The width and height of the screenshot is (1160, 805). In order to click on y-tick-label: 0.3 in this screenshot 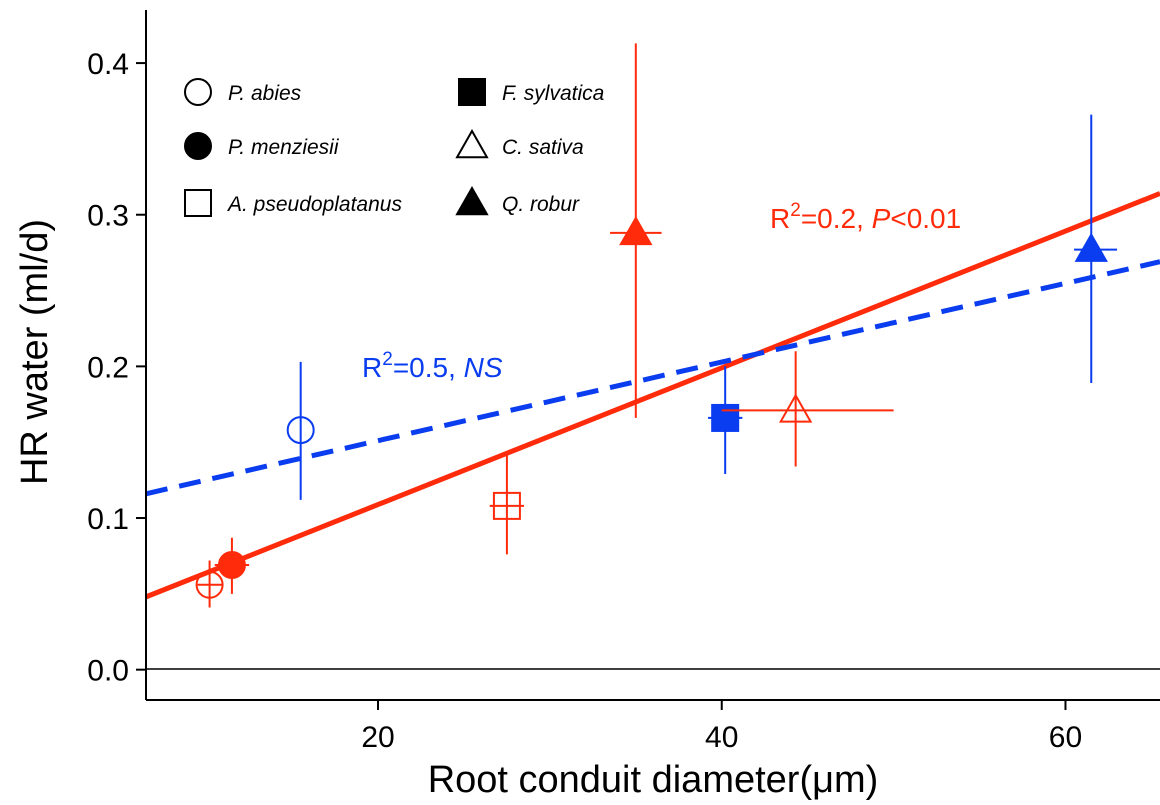, I will do `click(108, 216)`.